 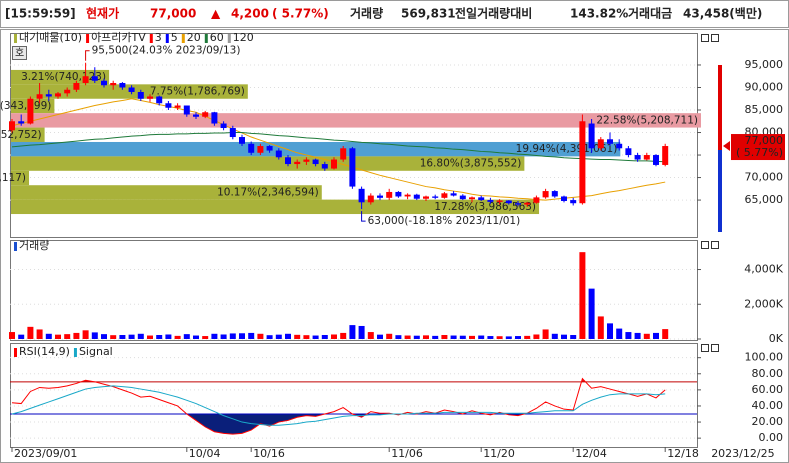 I want to click on y-tick-label: 2,000K, so click(x=763, y=303).